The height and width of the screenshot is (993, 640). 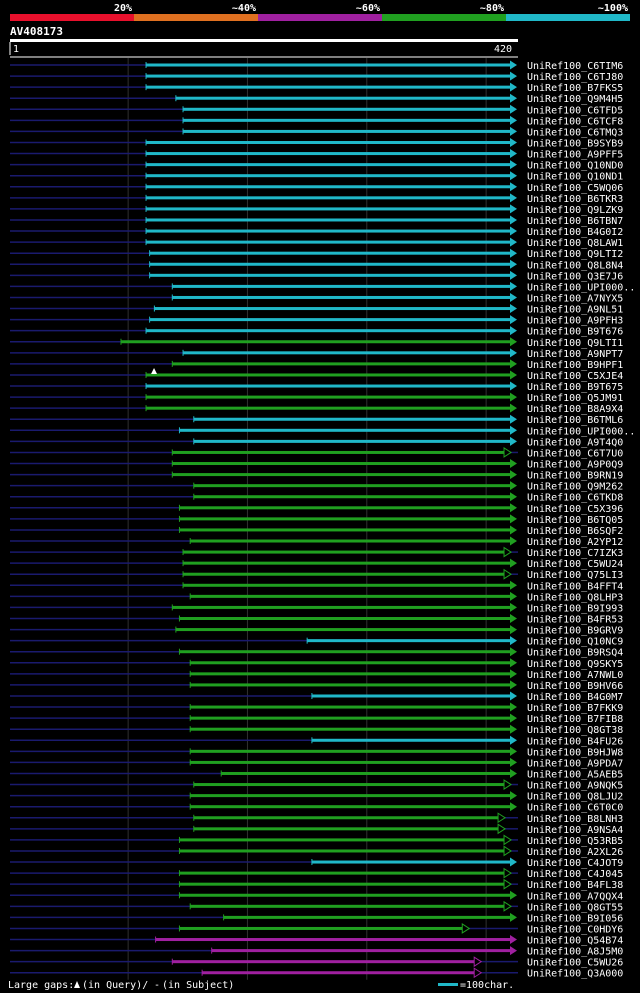 What do you see at coordinates (575, 254) in the screenshot?
I see `hit-label: UniRef100_Q9LTI2` at bounding box center [575, 254].